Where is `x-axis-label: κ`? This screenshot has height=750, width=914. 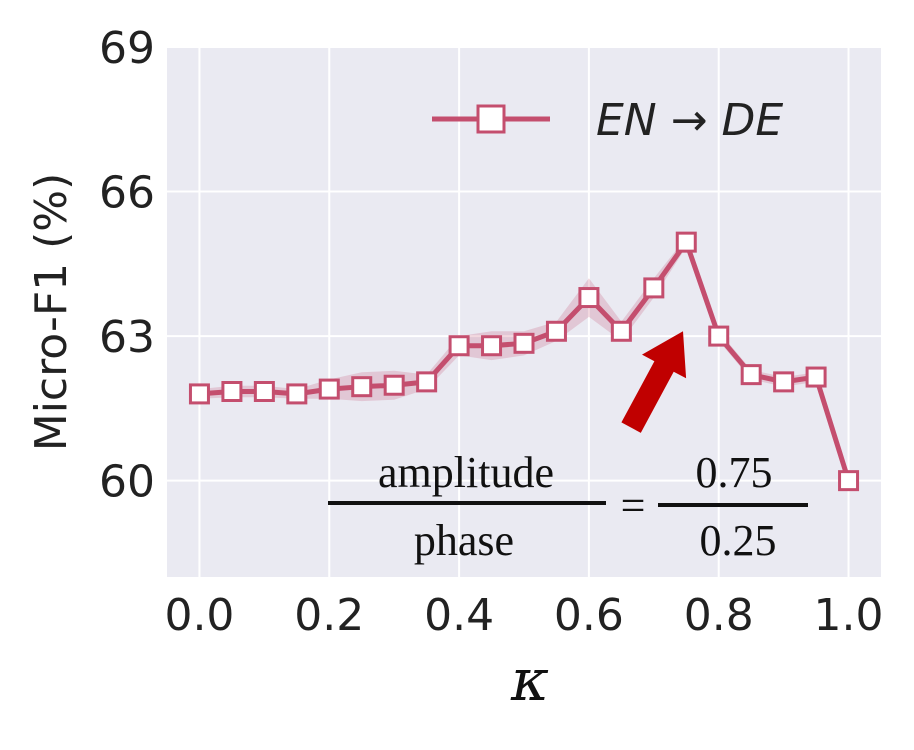 x-axis-label: κ is located at coordinates (529, 680).